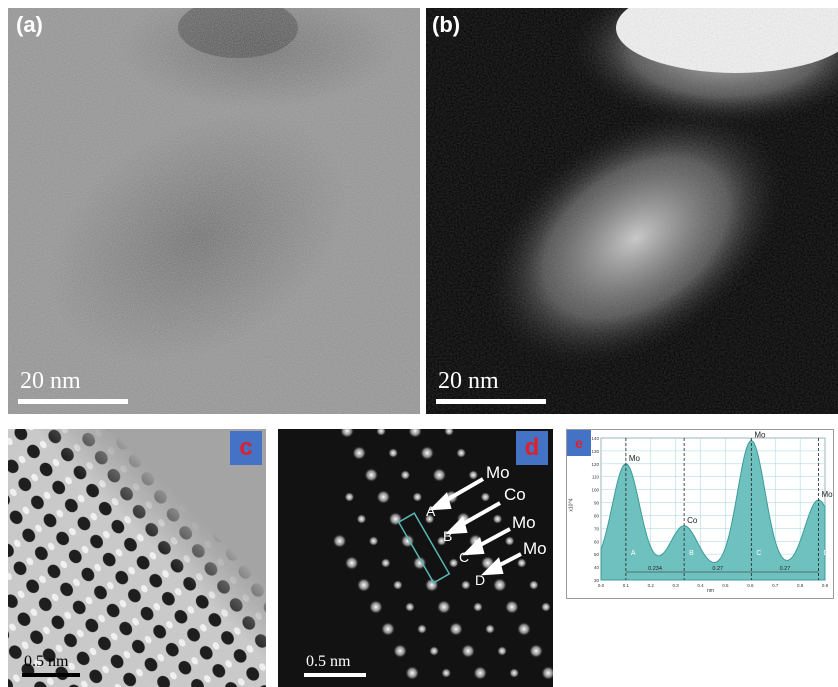  What do you see at coordinates (597, 541) in the screenshot?
I see `y-tick-label: 60` at bounding box center [597, 541].